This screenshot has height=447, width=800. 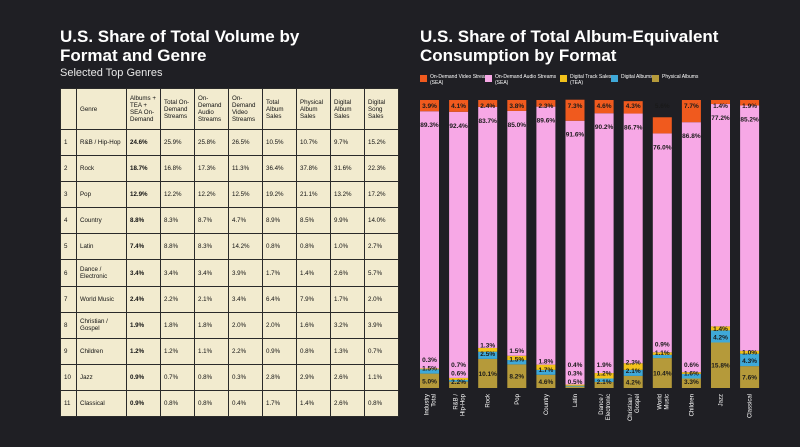 What do you see at coordinates (381, 142) in the screenshot?
I see `table-cell: 15.2%` at bounding box center [381, 142].